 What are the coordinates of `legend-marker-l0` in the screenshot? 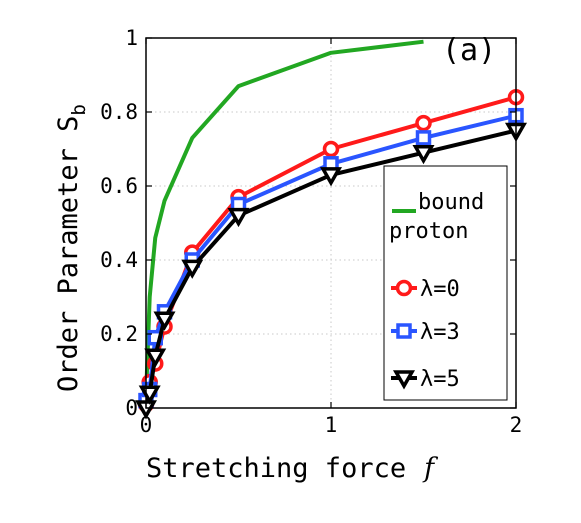 It's located at (404, 288).